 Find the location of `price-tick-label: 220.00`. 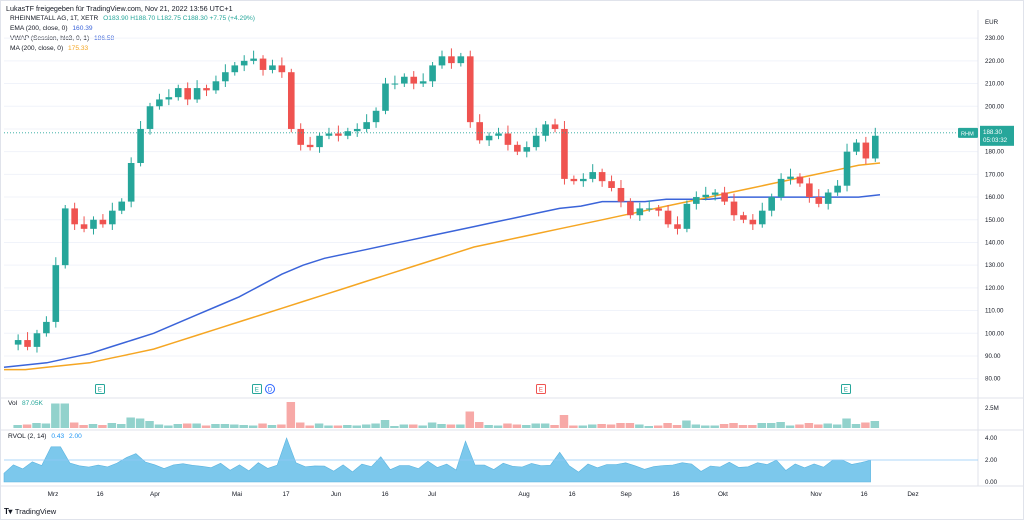

price-tick-label: 220.00 is located at coordinates (994, 61).